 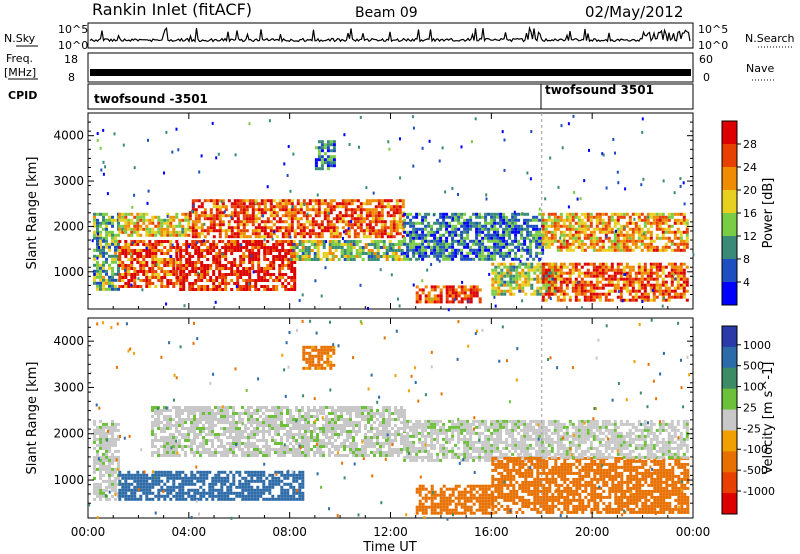 I want to click on colorbar-swatch, so click(x=729, y=225).